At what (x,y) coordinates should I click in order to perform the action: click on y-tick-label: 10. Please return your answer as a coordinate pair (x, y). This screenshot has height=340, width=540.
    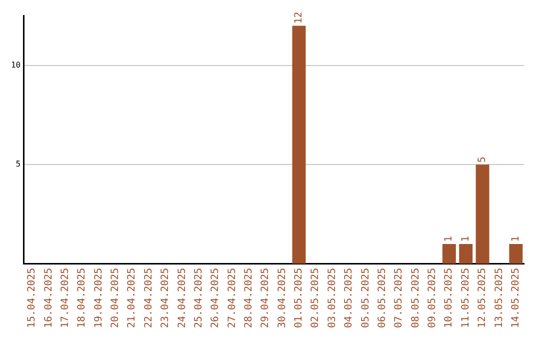
    Looking at the image, I should click on (15, 65).